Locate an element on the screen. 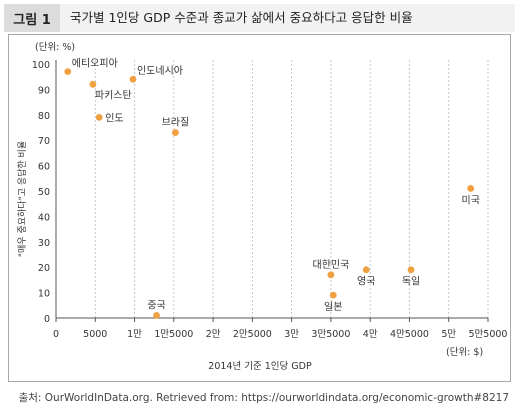  y-tick-label: 20 is located at coordinates (44, 268).